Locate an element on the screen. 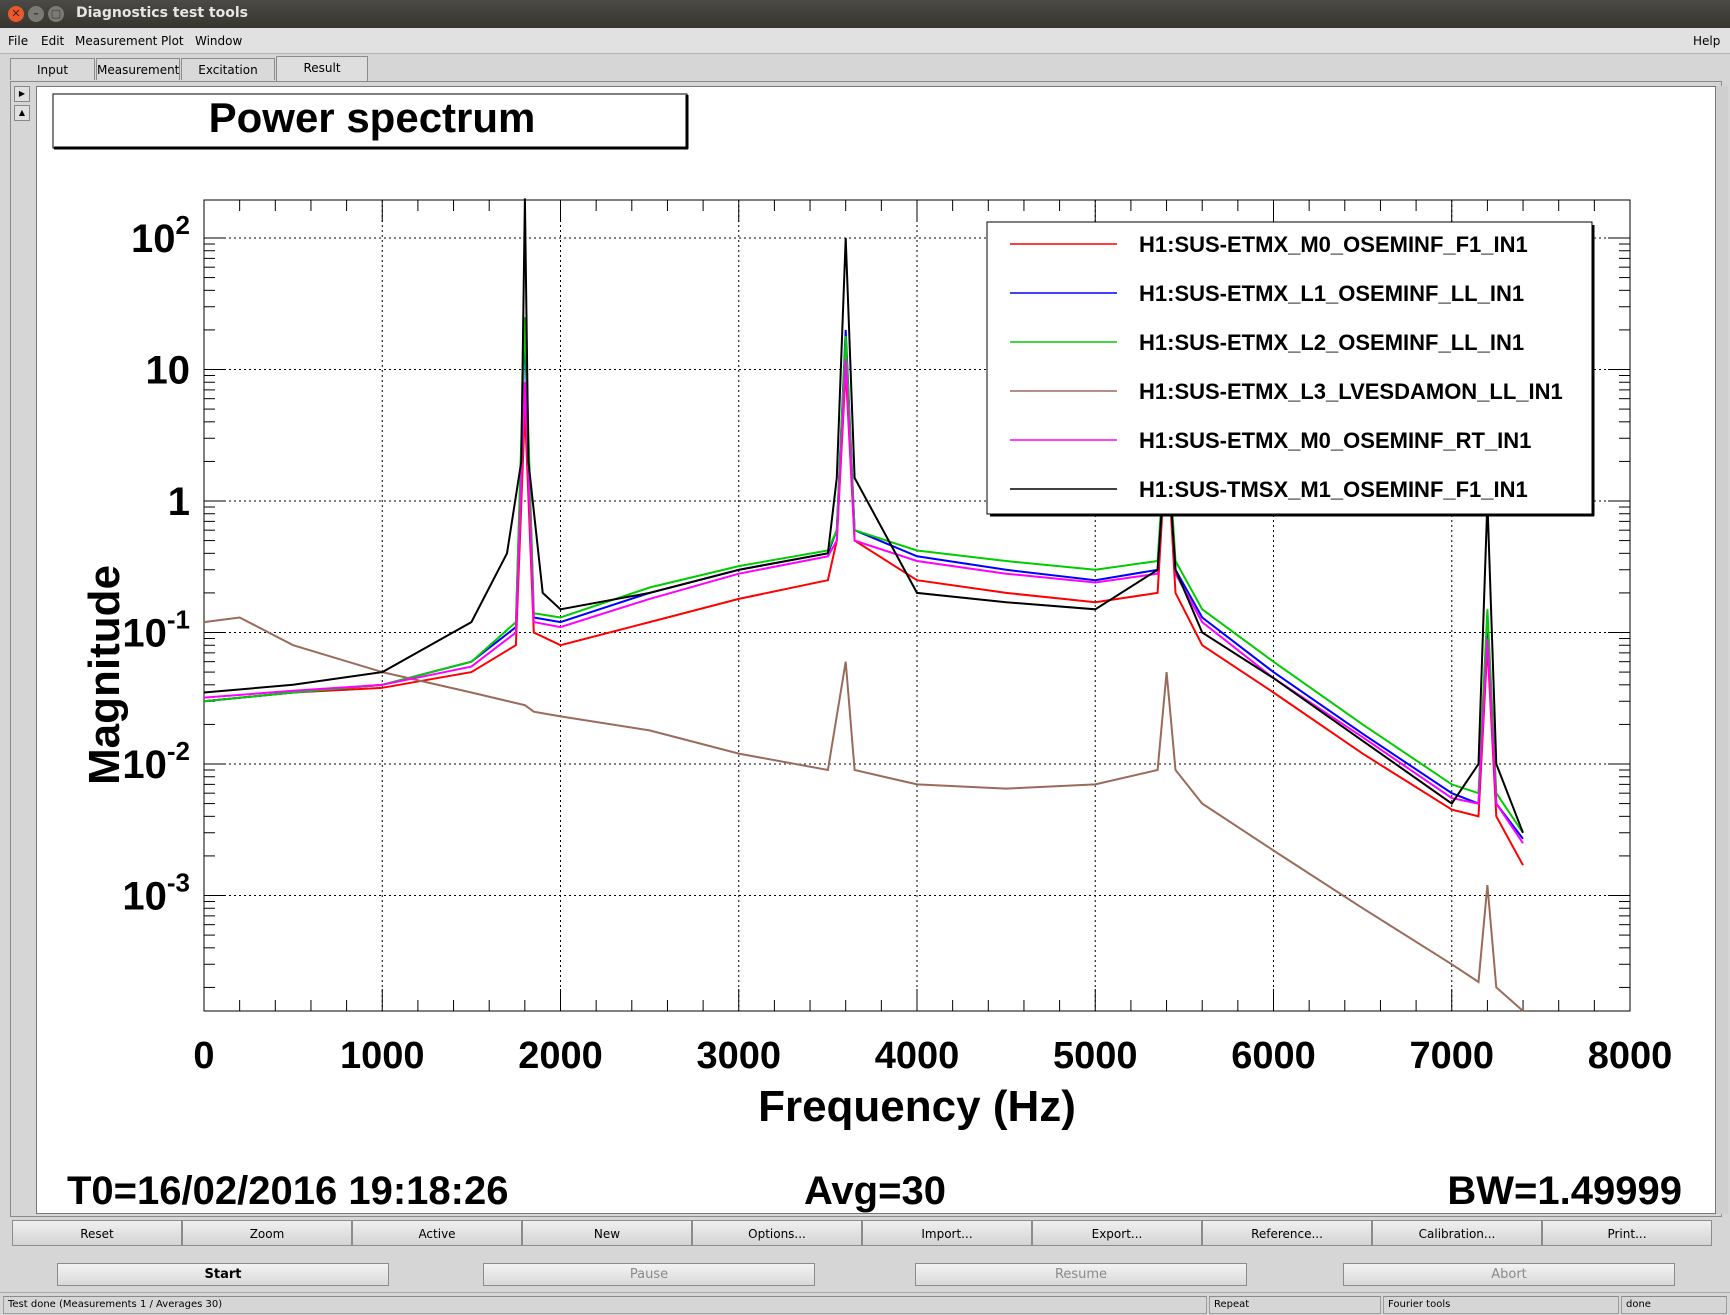 The height and width of the screenshot is (1315, 1730). legend-label: H1:SUS-ETMX_L2_OSEMINF_LL_IN1 is located at coordinates (1331, 342).